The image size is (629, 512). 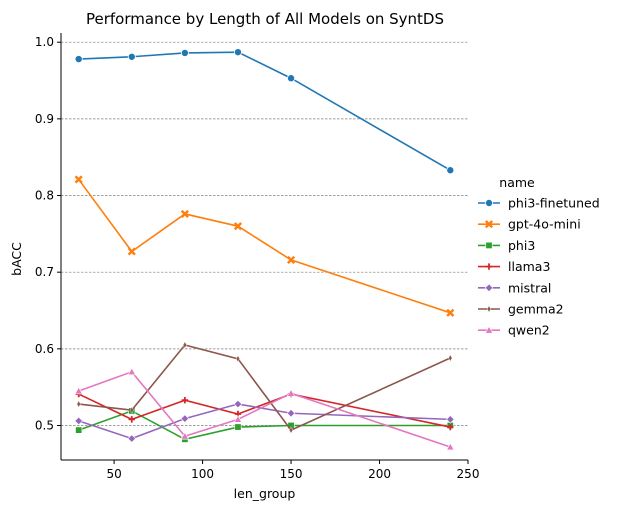 What do you see at coordinates (379, 474) in the screenshot?
I see `x-tick-label: 200` at bounding box center [379, 474].